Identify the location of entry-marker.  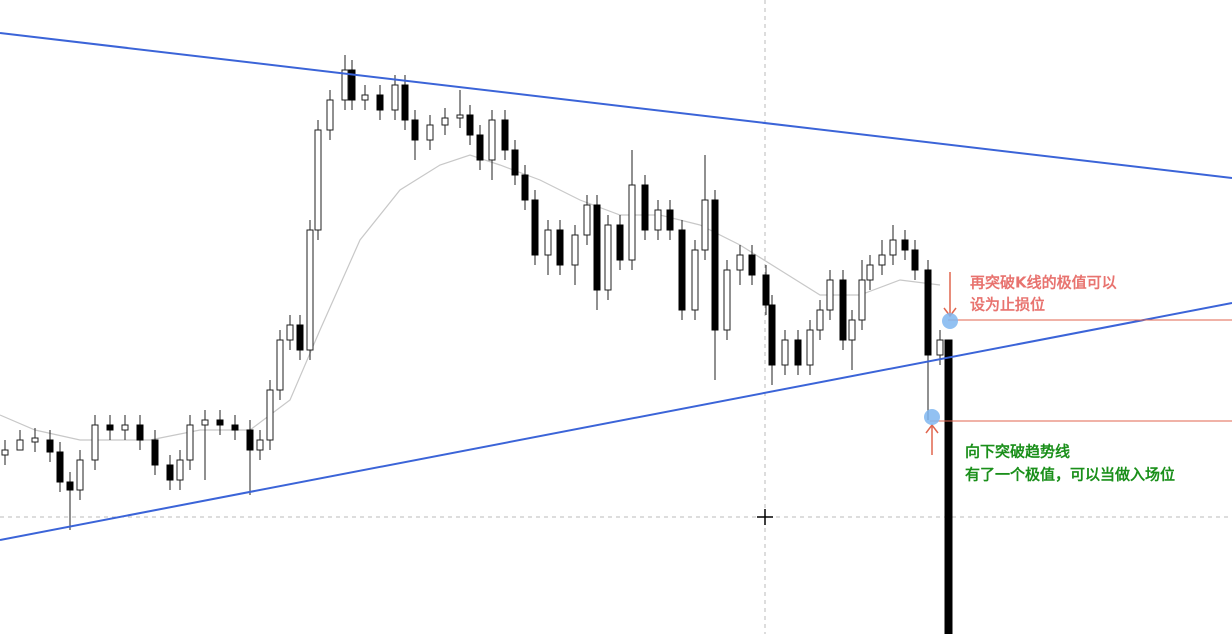
(932, 417).